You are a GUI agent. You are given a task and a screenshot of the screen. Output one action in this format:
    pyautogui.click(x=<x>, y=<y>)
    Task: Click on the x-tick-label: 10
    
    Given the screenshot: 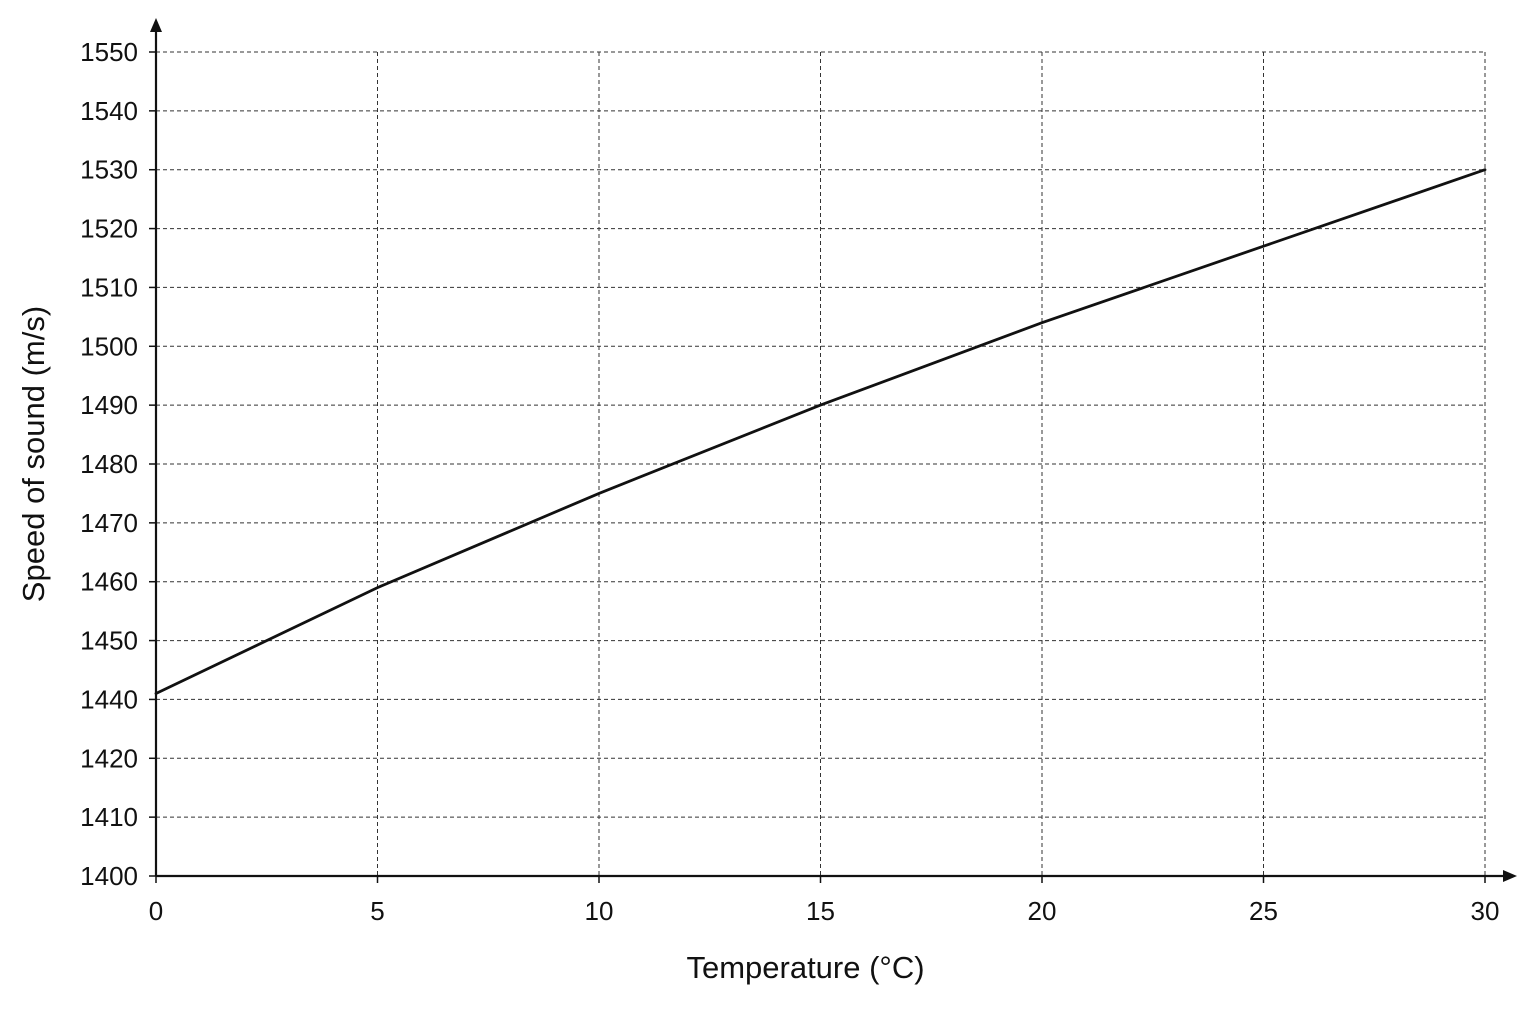 What is the action you would take?
    pyautogui.click(x=599, y=911)
    